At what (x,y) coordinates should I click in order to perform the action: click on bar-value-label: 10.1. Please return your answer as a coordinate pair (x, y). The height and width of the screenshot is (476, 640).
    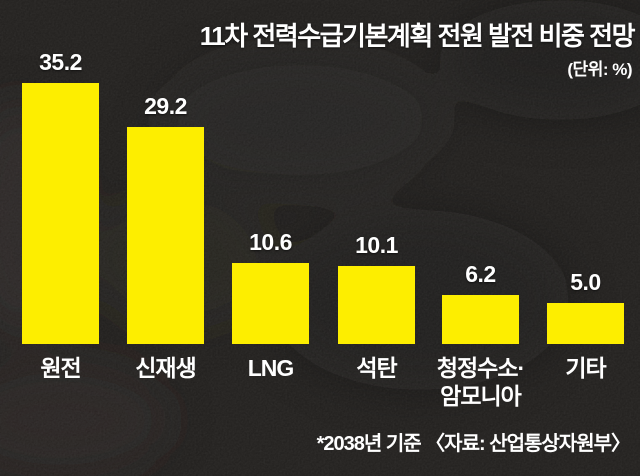
    Looking at the image, I should click on (376, 245).